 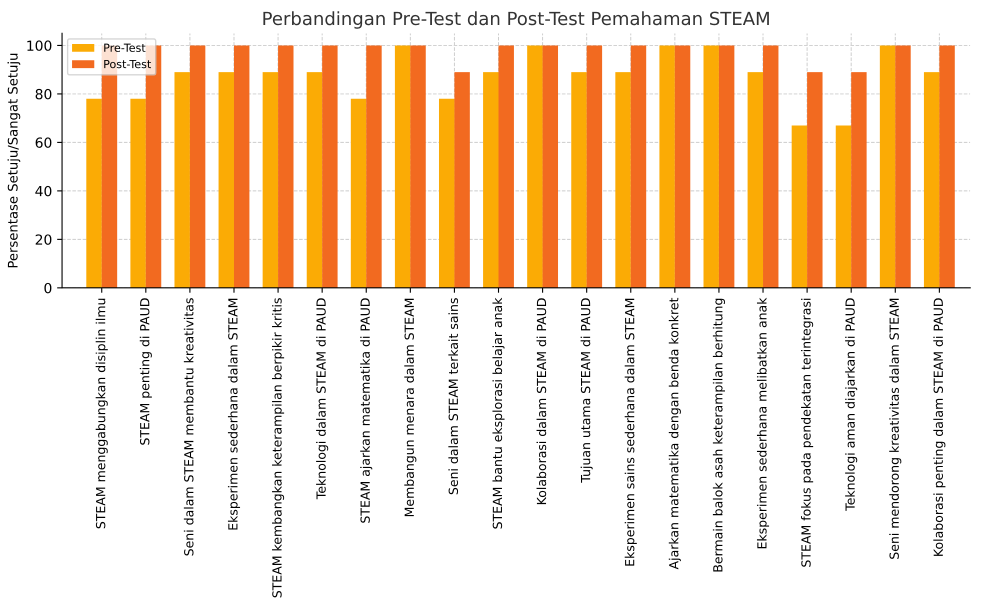 What do you see at coordinates (366, 410) in the screenshot?
I see `x-tick-label: STEAM ajarkan matematika di PAUD` at bounding box center [366, 410].